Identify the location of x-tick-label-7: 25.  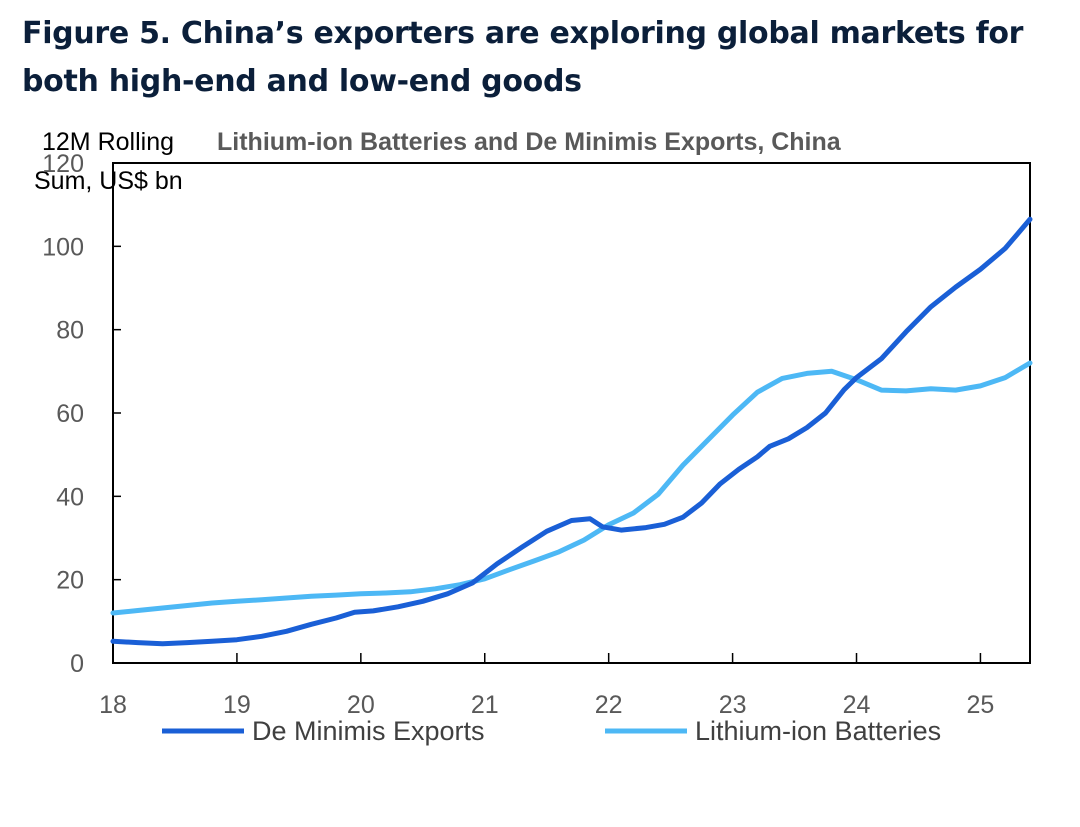
(981, 705).